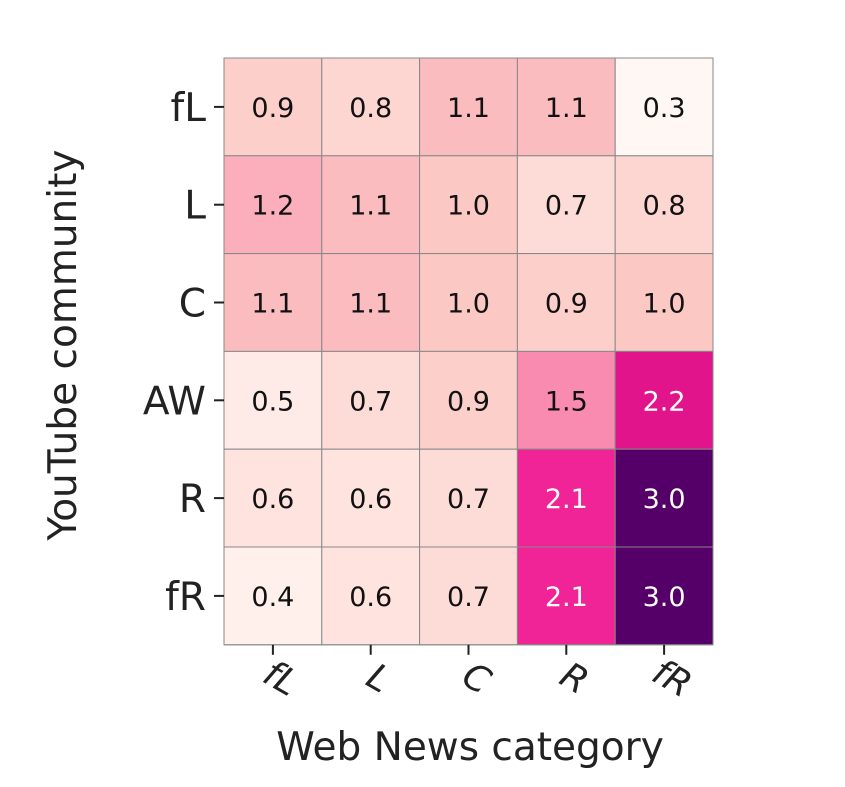 The image size is (845, 787). I want to click on y-tick-label: C, so click(192, 304).